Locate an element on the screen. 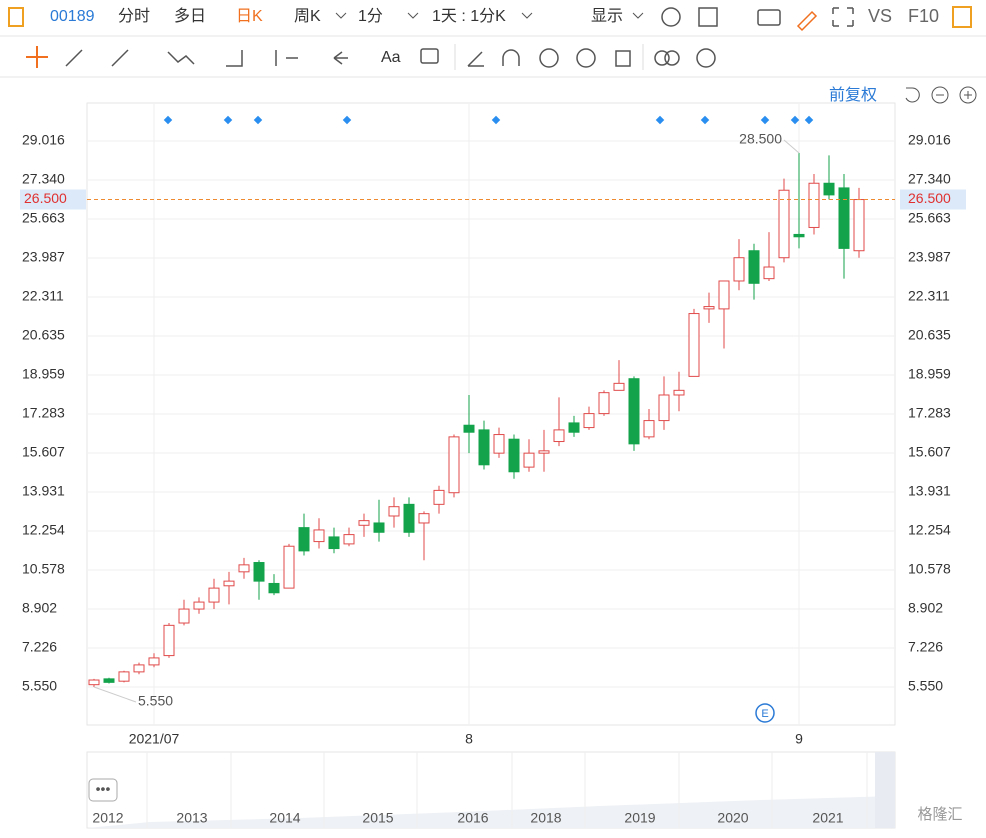  y-tick-label-right: 20.635 is located at coordinates (929, 335).